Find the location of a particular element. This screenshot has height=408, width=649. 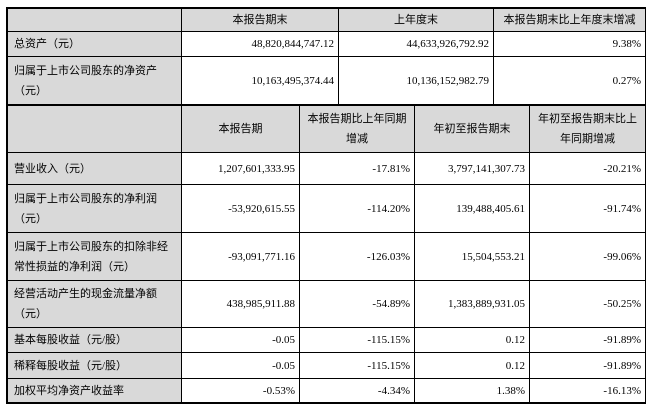

value-cell: -16.13% is located at coordinates (587, 390).